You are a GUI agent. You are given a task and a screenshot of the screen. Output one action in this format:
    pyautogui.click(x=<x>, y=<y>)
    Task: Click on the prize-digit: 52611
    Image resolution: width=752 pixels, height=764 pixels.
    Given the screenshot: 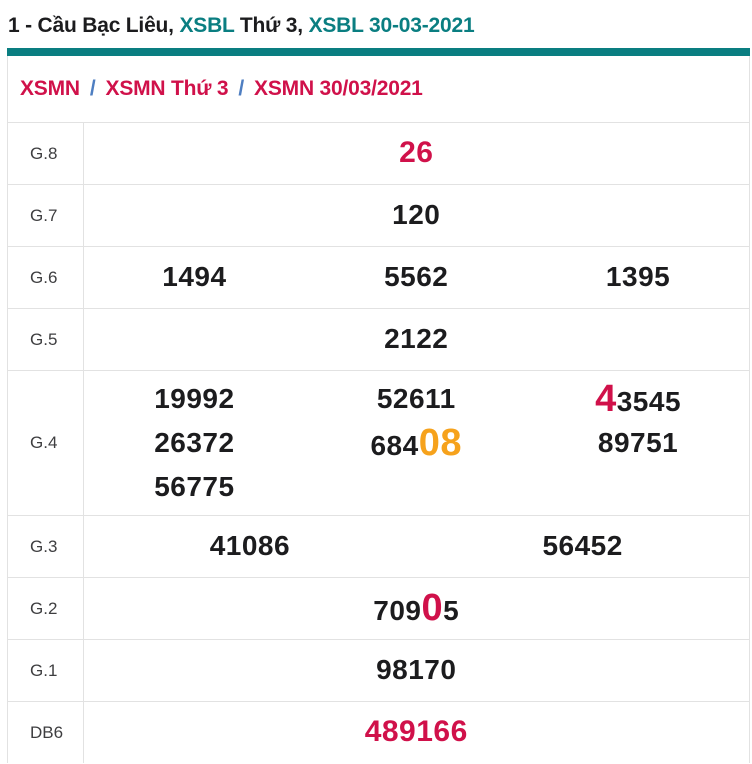 What is the action you would take?
    pyautogui.click(x=416, y=398)
    